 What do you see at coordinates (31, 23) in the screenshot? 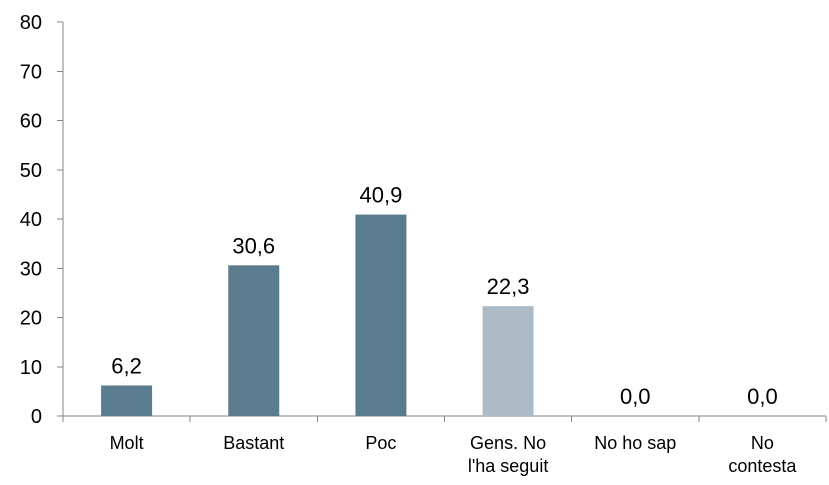
I see `y-tick-label: 80` at bounding box center [31, 23].